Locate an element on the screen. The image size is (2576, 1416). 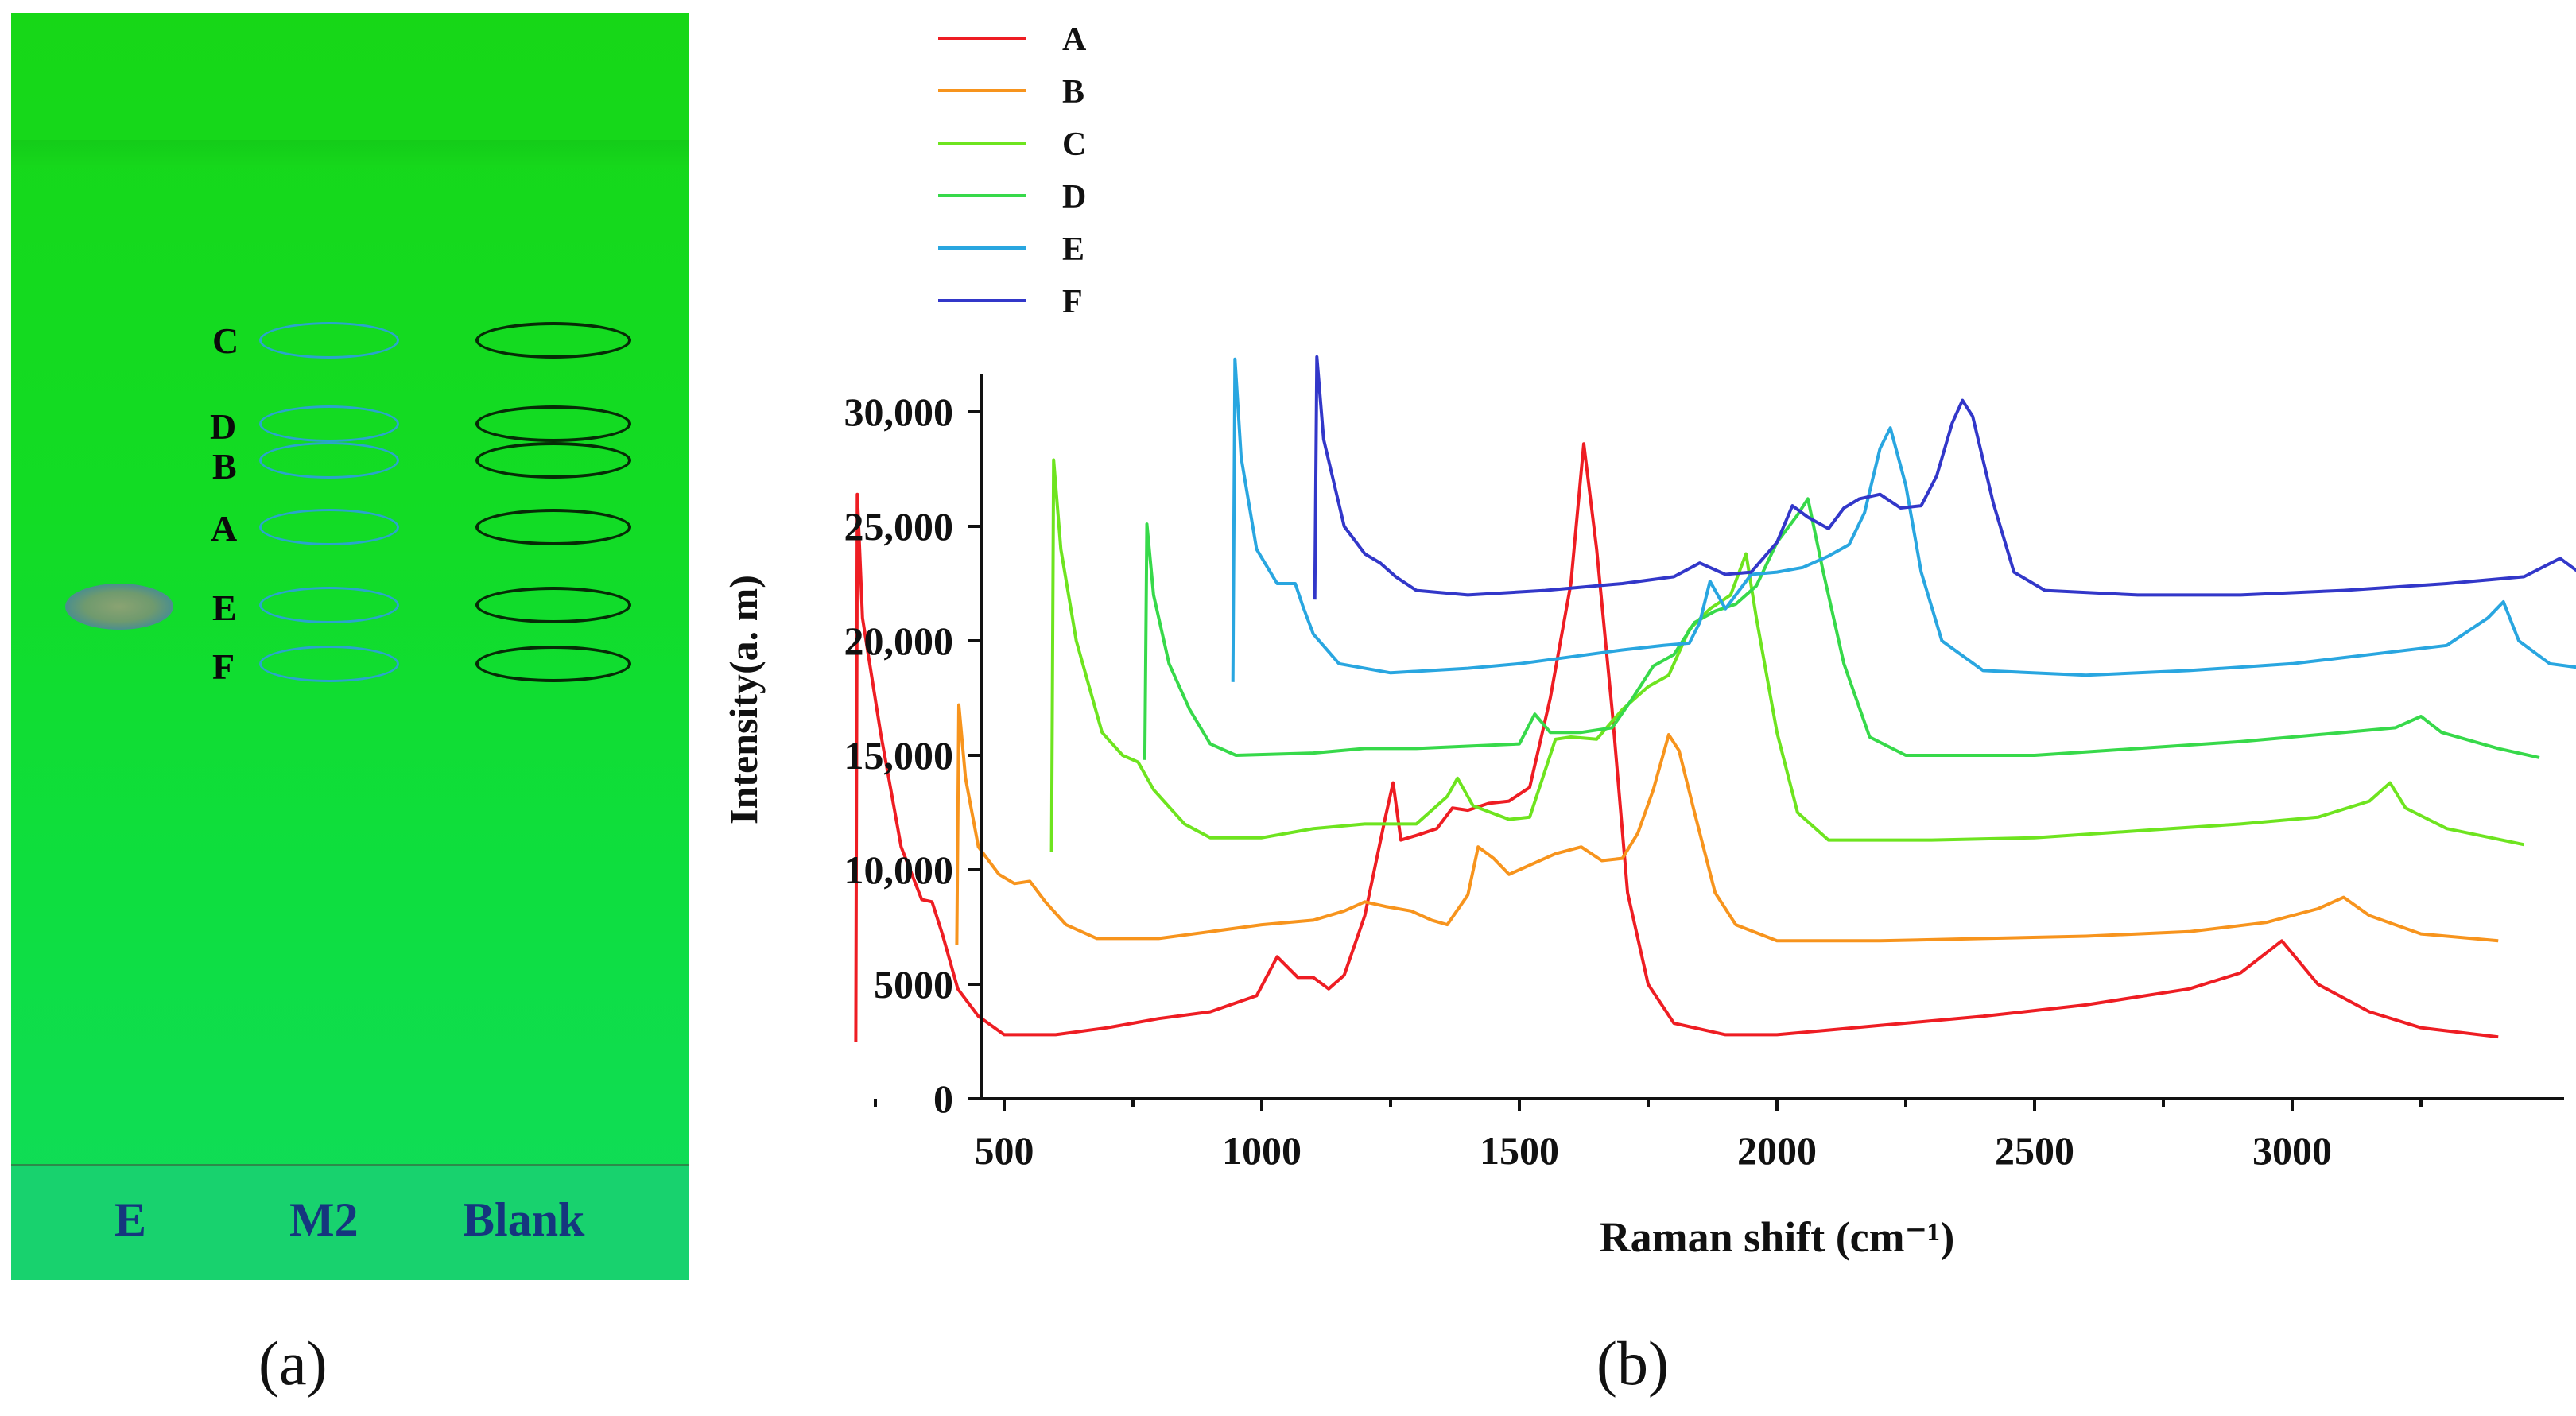
spot-label-a: A is located at coordinates (224, 528).